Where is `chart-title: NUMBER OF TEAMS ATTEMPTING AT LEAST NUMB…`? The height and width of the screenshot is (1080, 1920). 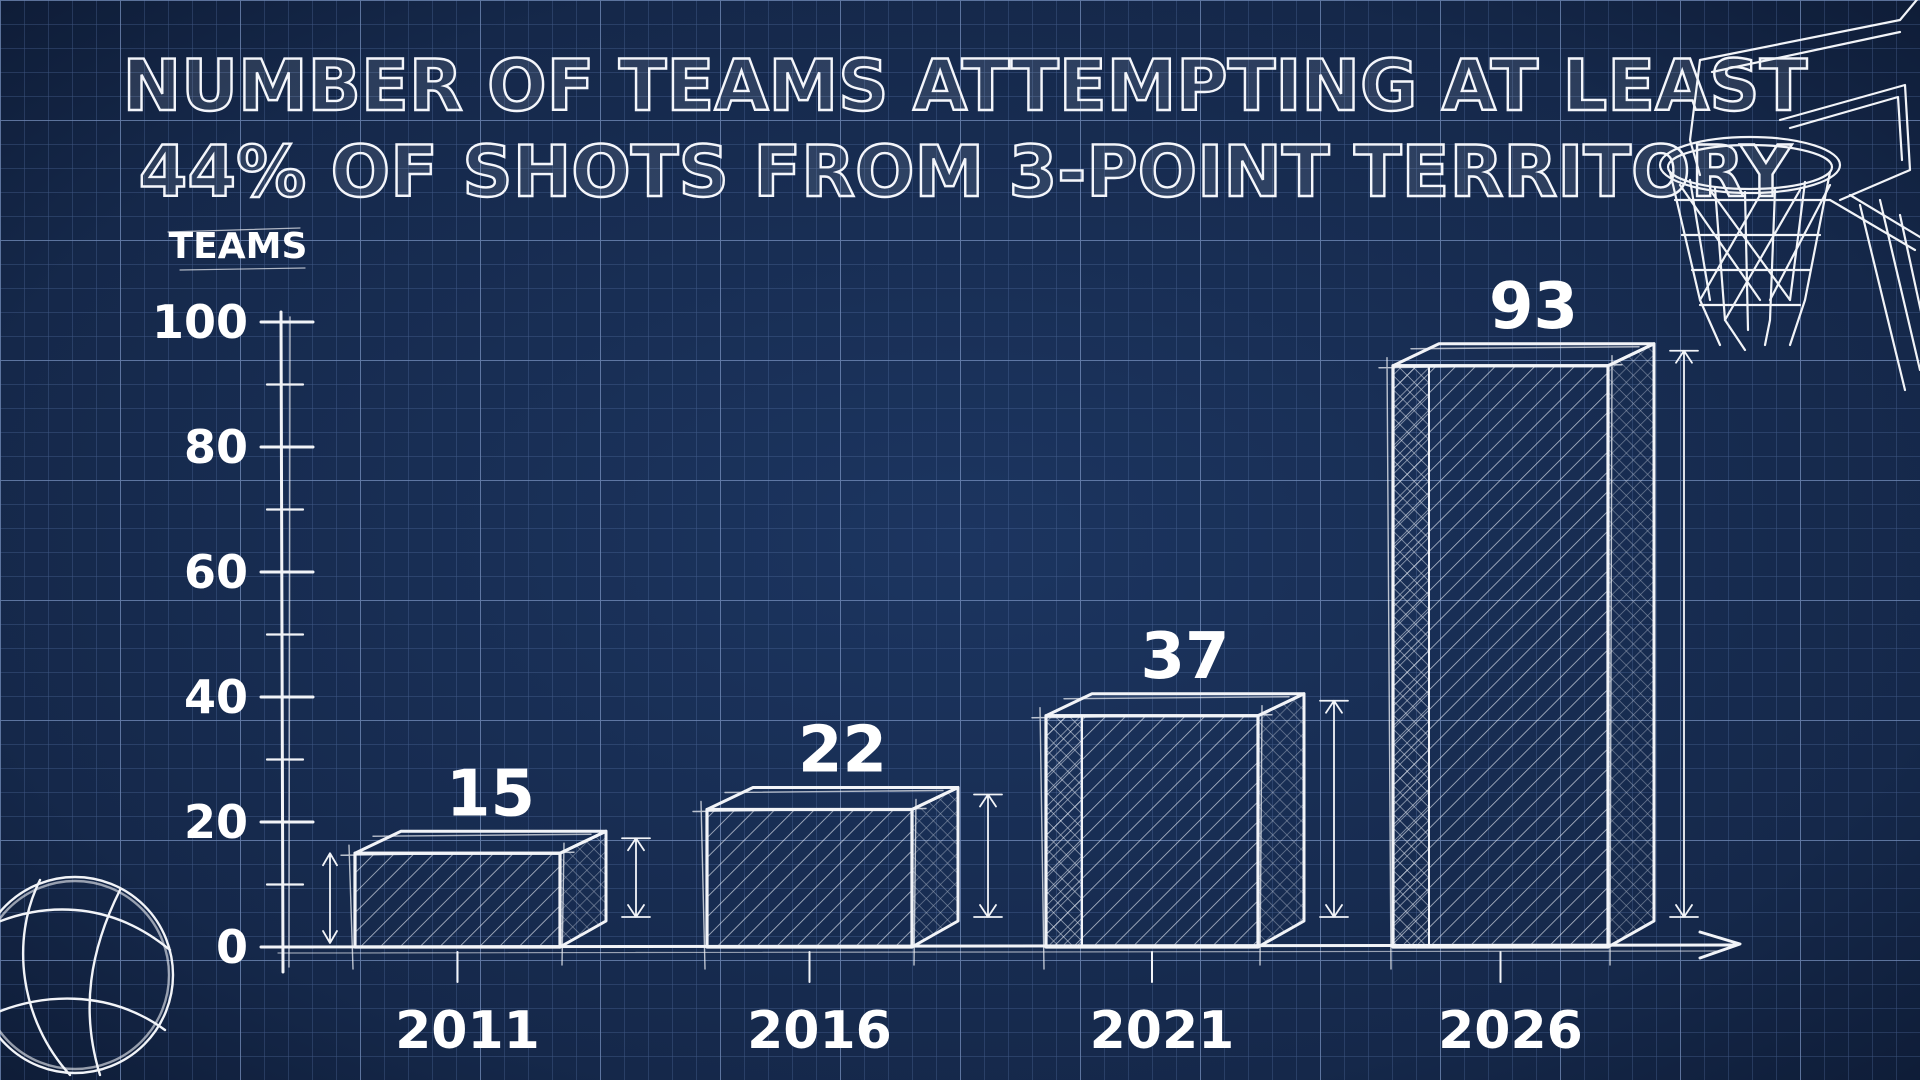
chart-title: NUMBER OF TEAMS ATTEMPTING AT LEAST NUMB… is located at coordinates (965, 129).